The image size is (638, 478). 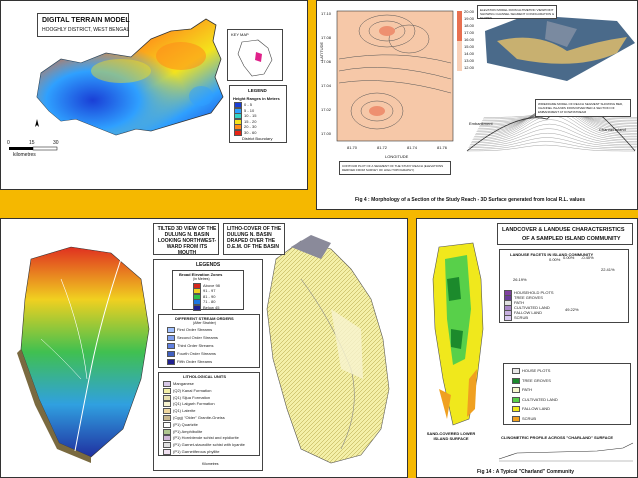 I want to click on stream-order-label: Second Order Streams, so click(x=197, y=338).